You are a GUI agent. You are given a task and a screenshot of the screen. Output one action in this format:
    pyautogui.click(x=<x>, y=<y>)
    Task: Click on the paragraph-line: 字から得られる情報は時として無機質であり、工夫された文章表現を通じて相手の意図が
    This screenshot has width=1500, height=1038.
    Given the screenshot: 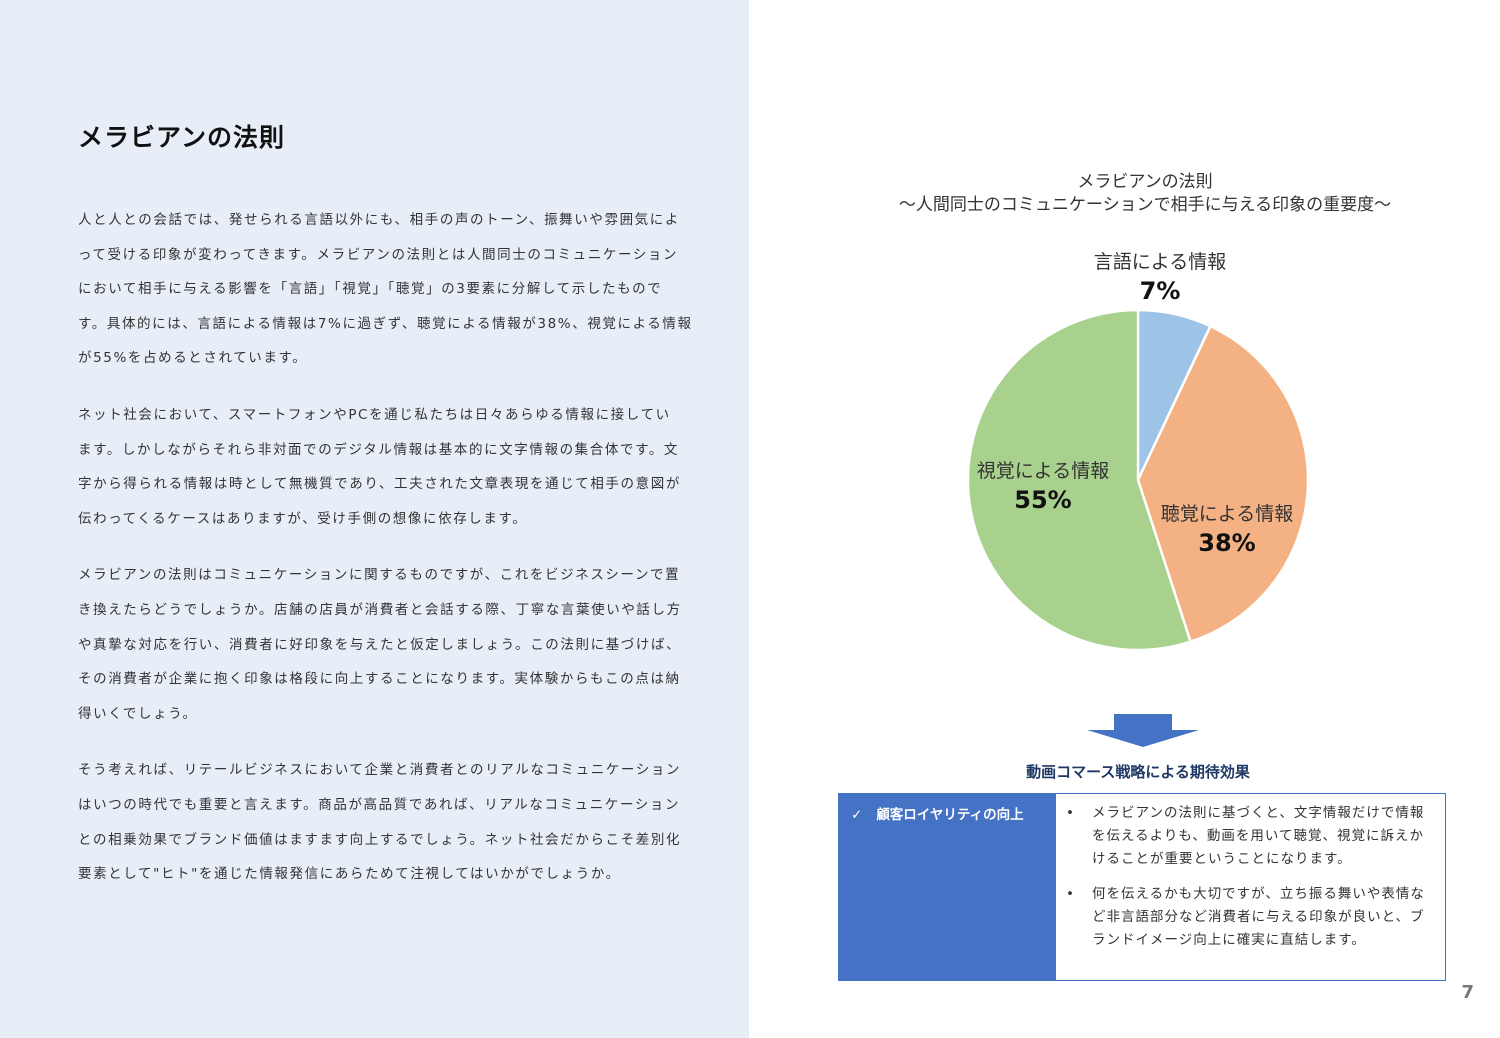 What is the action you would take?
    pyautogui.click(x=379, y=484)
    